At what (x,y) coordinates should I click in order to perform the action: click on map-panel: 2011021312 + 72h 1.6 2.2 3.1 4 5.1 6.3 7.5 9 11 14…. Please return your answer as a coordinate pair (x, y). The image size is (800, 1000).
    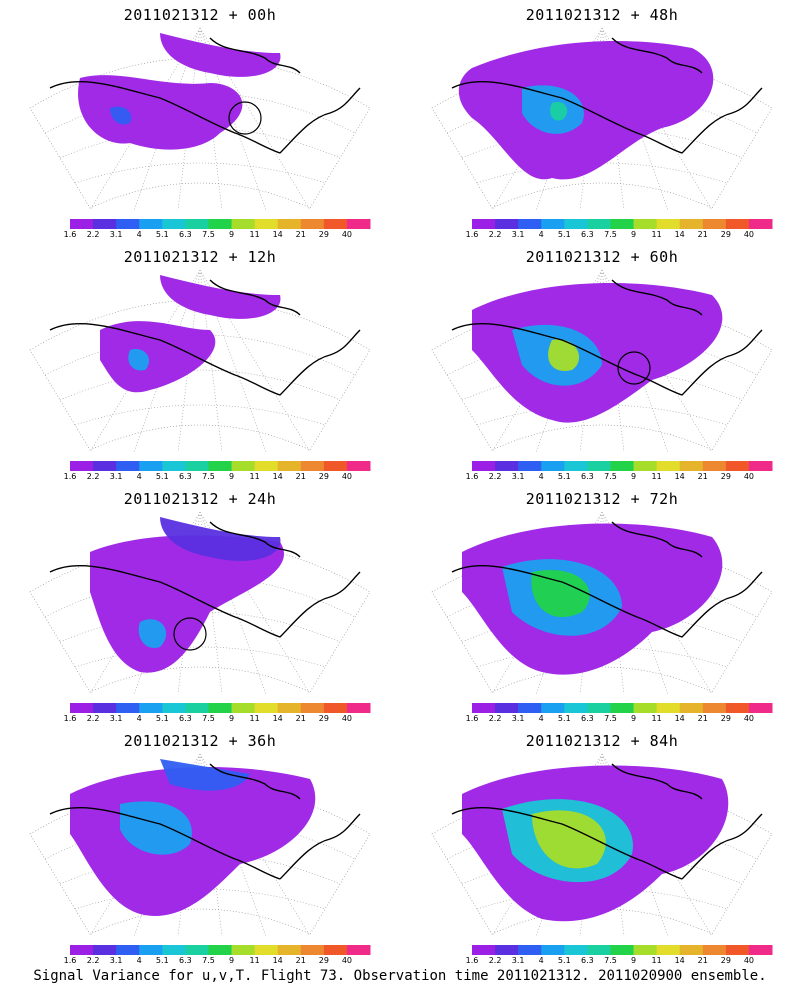
    Looking at the image, I should click on (602, 603).